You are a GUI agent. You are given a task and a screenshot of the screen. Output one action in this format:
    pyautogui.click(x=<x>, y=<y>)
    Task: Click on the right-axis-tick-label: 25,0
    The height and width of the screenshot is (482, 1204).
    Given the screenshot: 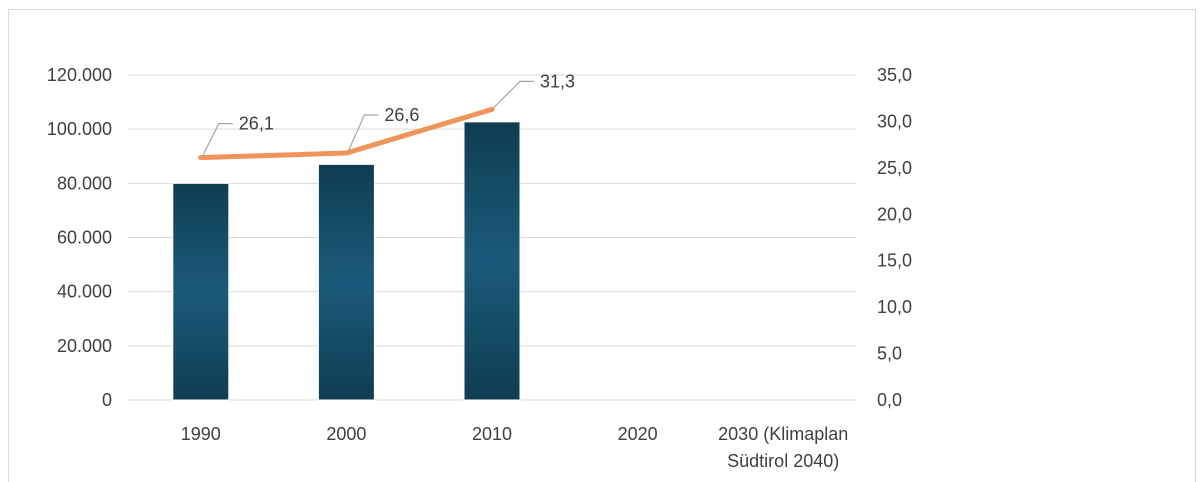 What is the action you would take?
    pyautogui.click(x=894, y=168)
    